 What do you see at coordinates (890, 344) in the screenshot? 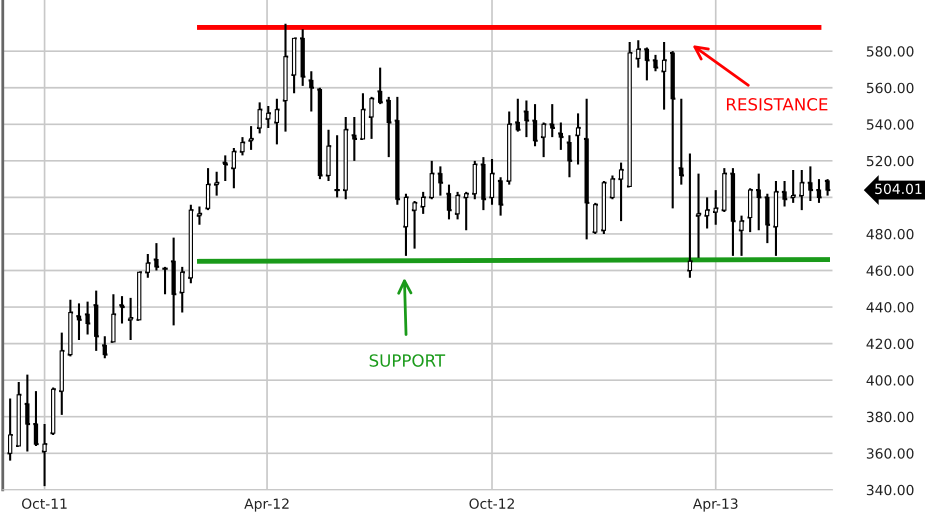
I see `y-tick-label: 420.00` at bounding box center [890, 344].